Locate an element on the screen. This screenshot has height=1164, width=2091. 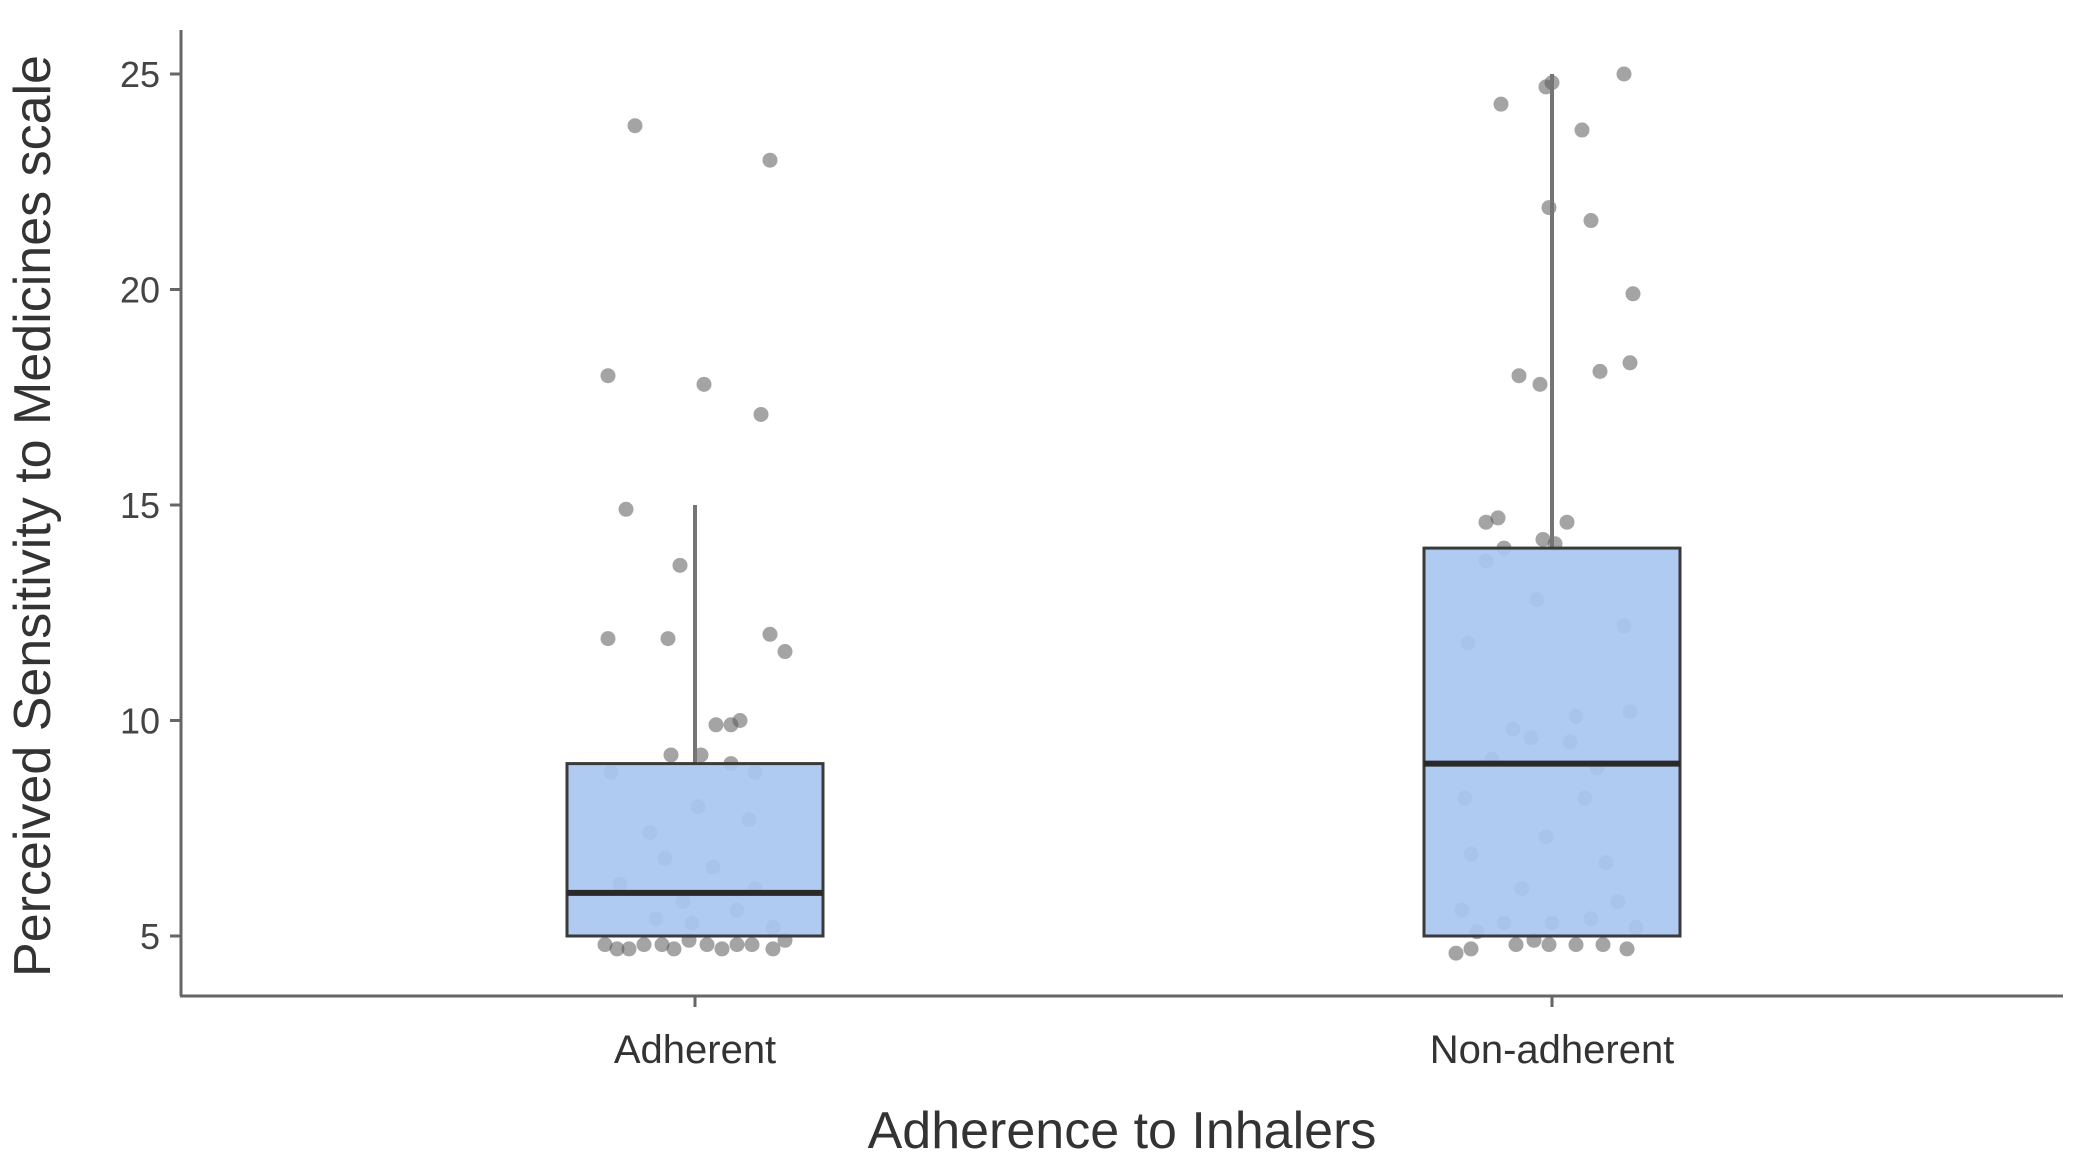
box-adherent is located at coordinates (695, 850).